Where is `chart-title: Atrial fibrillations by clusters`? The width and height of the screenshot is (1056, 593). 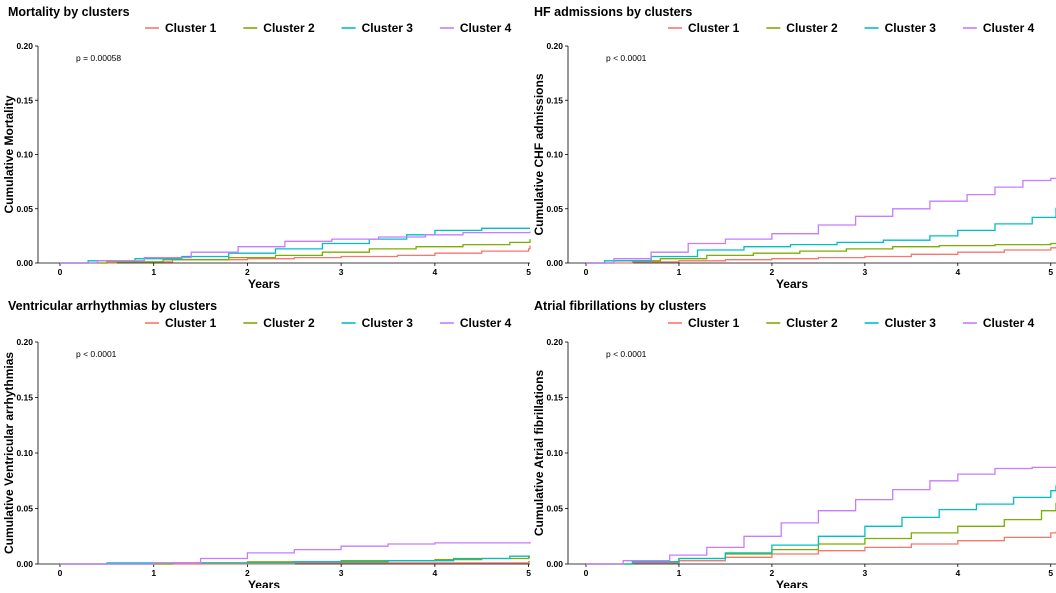
chart-title: Atrial fibrillations by clusters is located at coordinates (620, 306).